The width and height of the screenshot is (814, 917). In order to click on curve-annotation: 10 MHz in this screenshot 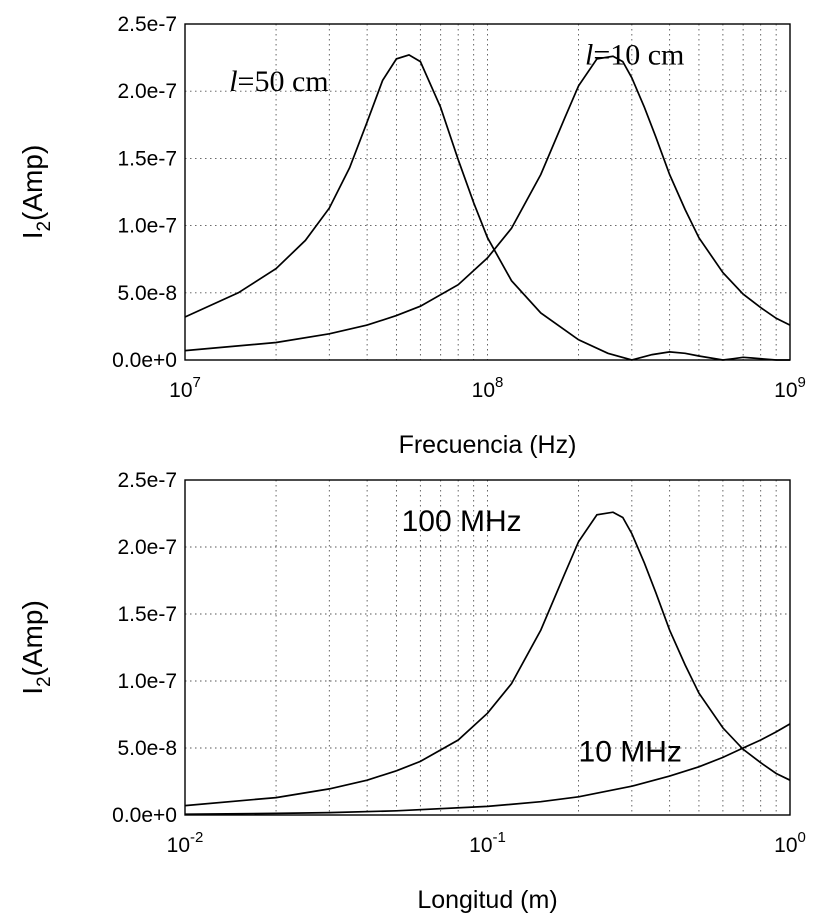, I will do `click(630, 751)`.